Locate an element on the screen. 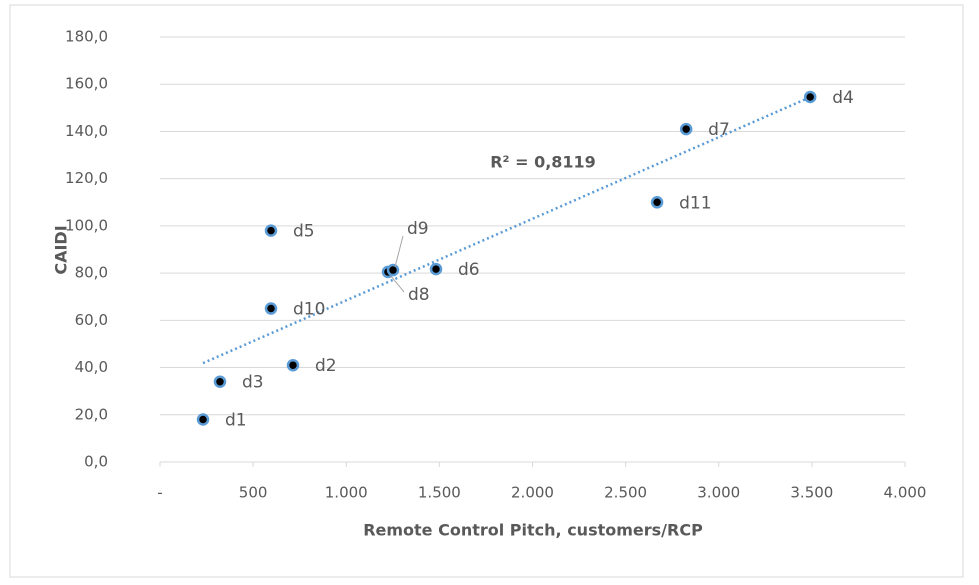 This screenshot has height=585, width=979. y-tick-label: 80,0 is located at coordinates (91, 273).